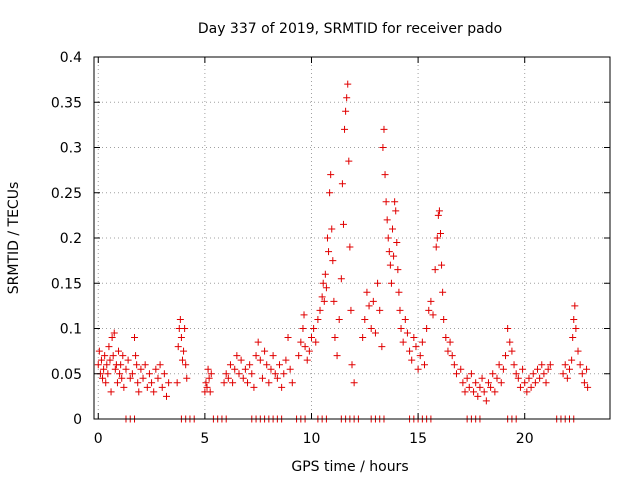 The height and width of the screenshot is (480, 640). Describe the element at coordinates (71, 239) in the screenshot. I see `y-tick-label: 0.2` at that location.